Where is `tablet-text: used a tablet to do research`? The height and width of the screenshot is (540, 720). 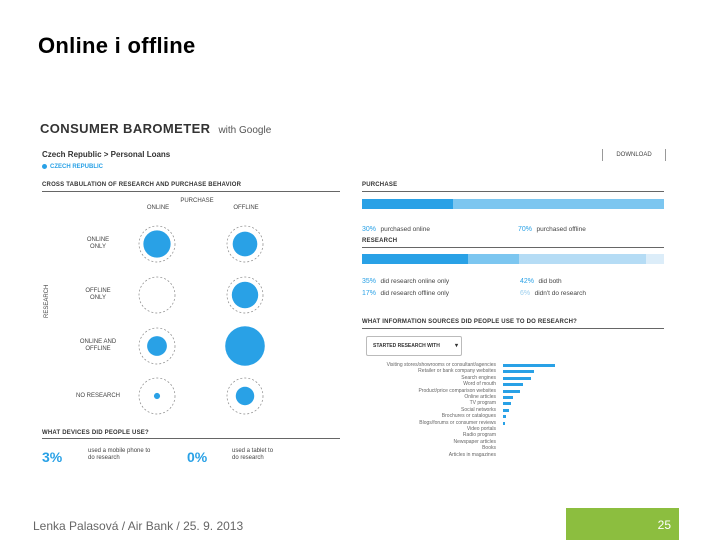
tablet-text: used a tablet to do research is located at coordinates (252, 455).